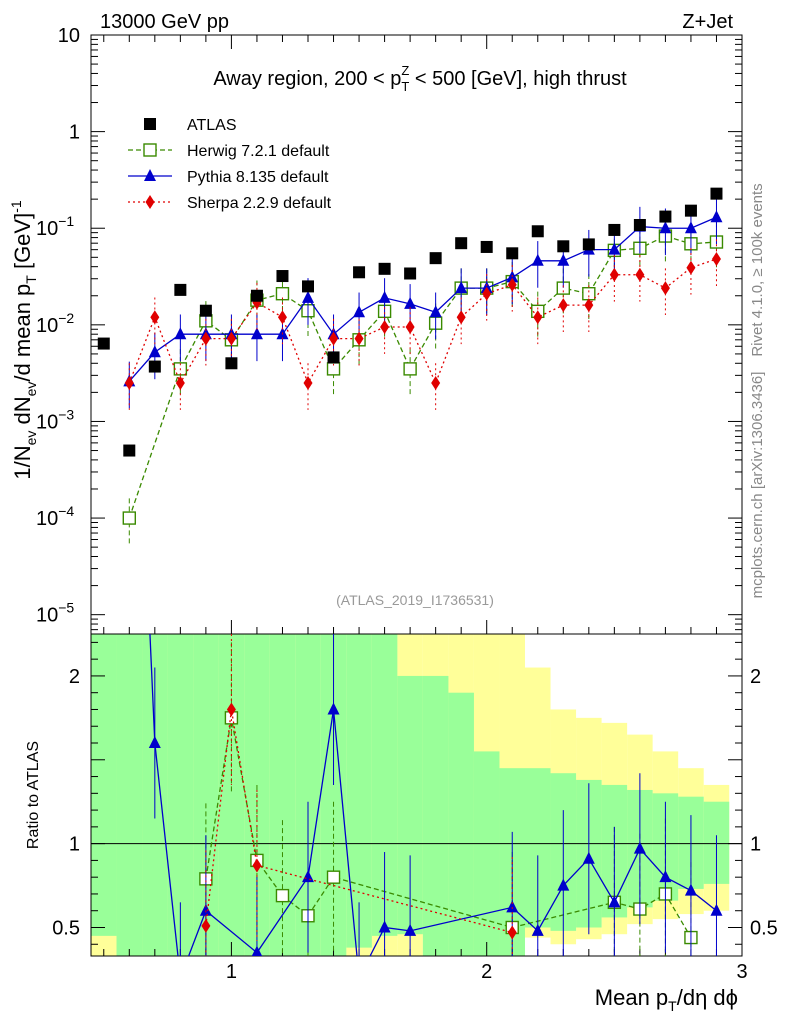  Describe the element at coordinates (164, 22) in the screenshot. I see `header-left: 13000 GeV pp` at that location.